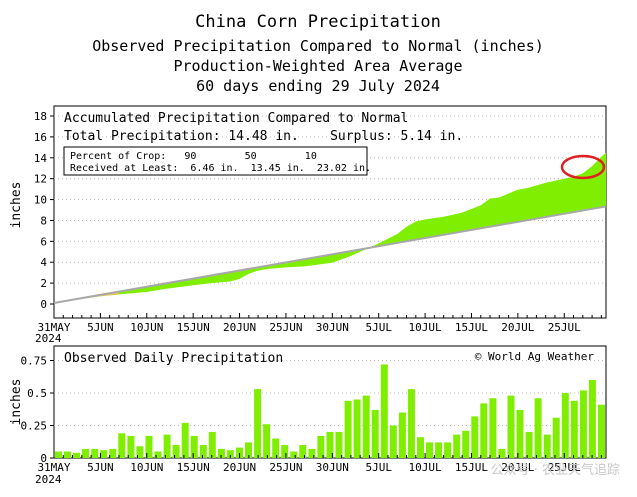 The height and width of the screenshot is (497, 637). I want to click on bottom-panel-title: Observed Daily Precipitation, so click(173, 358).